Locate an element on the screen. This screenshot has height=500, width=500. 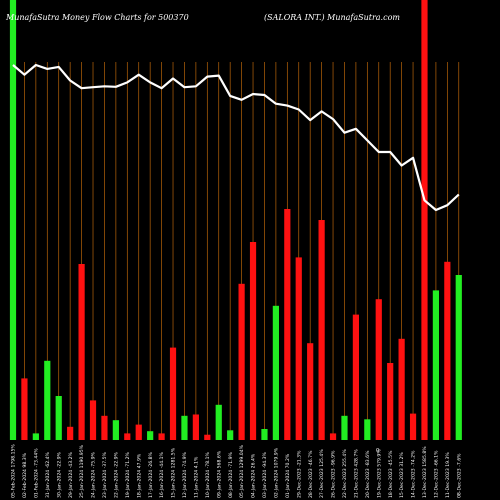
x-tick-label: 26-Dec-2023 -96.9% is located at coordinates (334, 474).